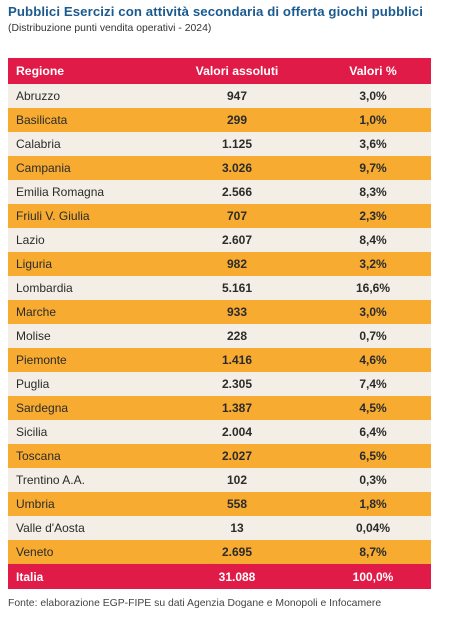 The width and height of the screenshot is (451, 623). Describe the element at coordinates (373, 408) in the screenshot. I see `percent-value-cell: 4,5%` at that location.